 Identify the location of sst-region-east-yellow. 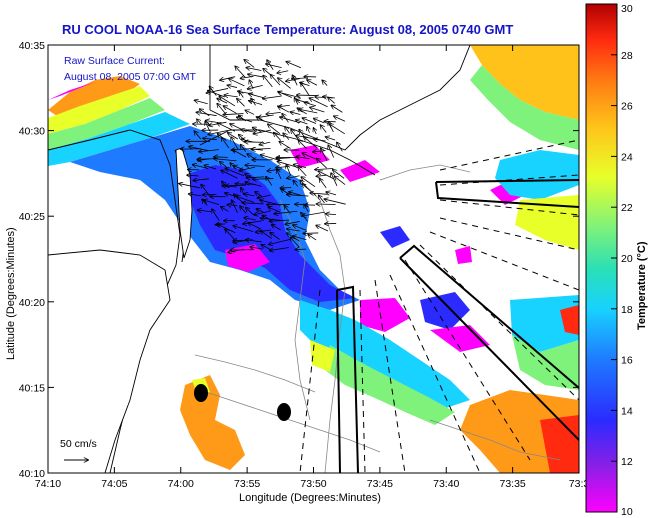
(547, 222).